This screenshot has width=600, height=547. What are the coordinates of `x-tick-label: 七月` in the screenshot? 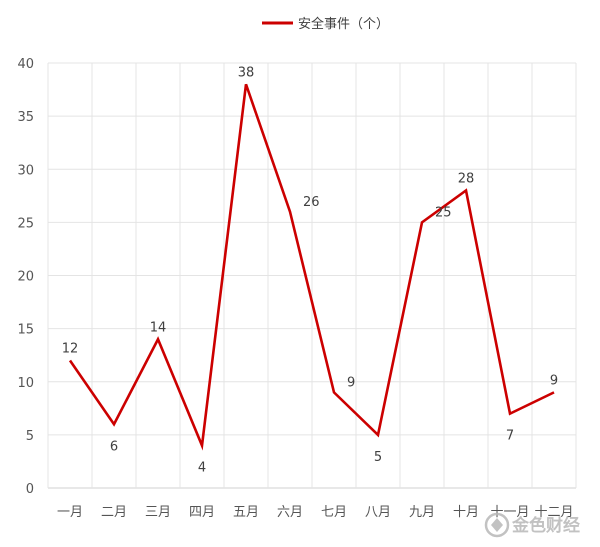 It's located at (334, 512).